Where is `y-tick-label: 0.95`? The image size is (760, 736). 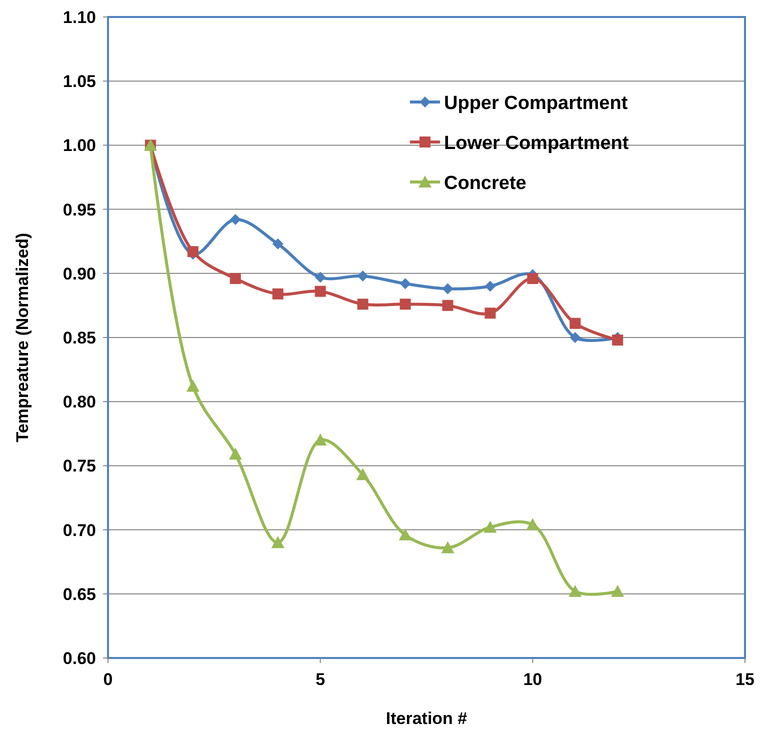 y-tick-label: 0.95 is located at coordinates (79, 210).